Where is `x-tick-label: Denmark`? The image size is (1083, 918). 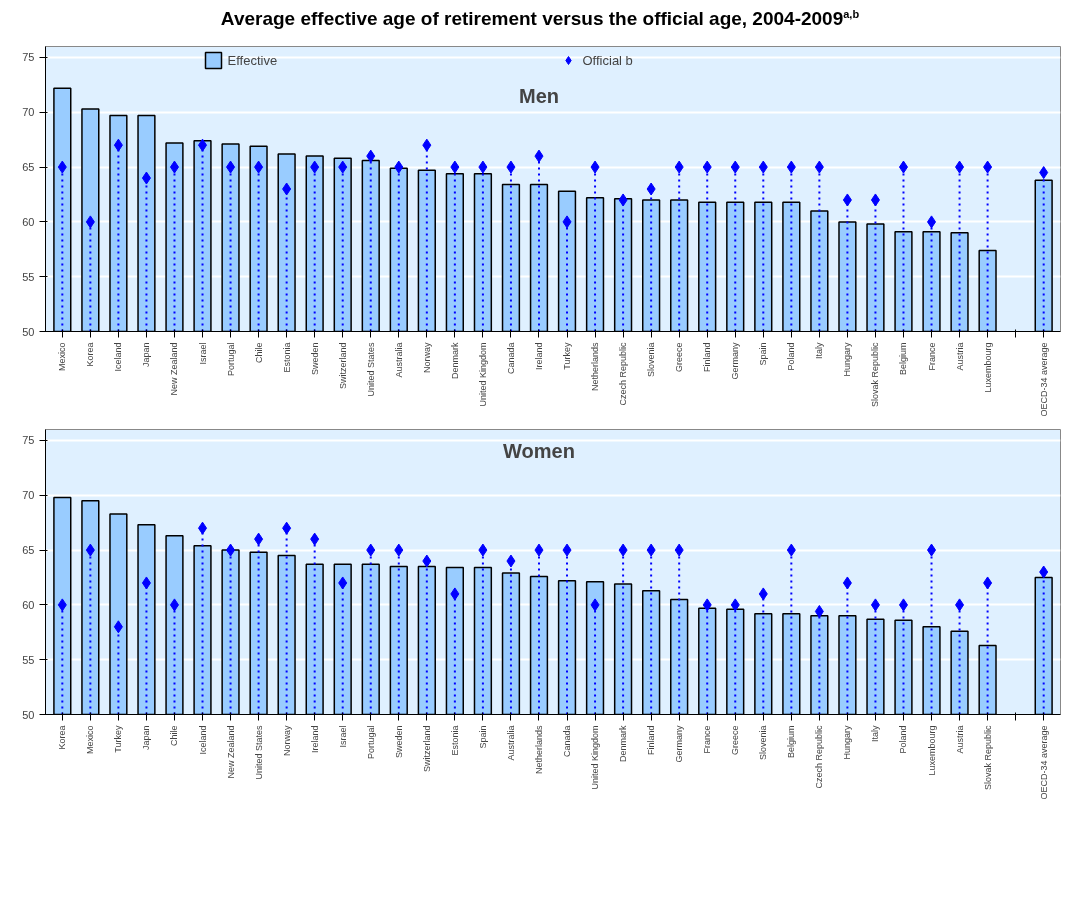
x-tick-label: Denmark is located at coordinates (623, 744).